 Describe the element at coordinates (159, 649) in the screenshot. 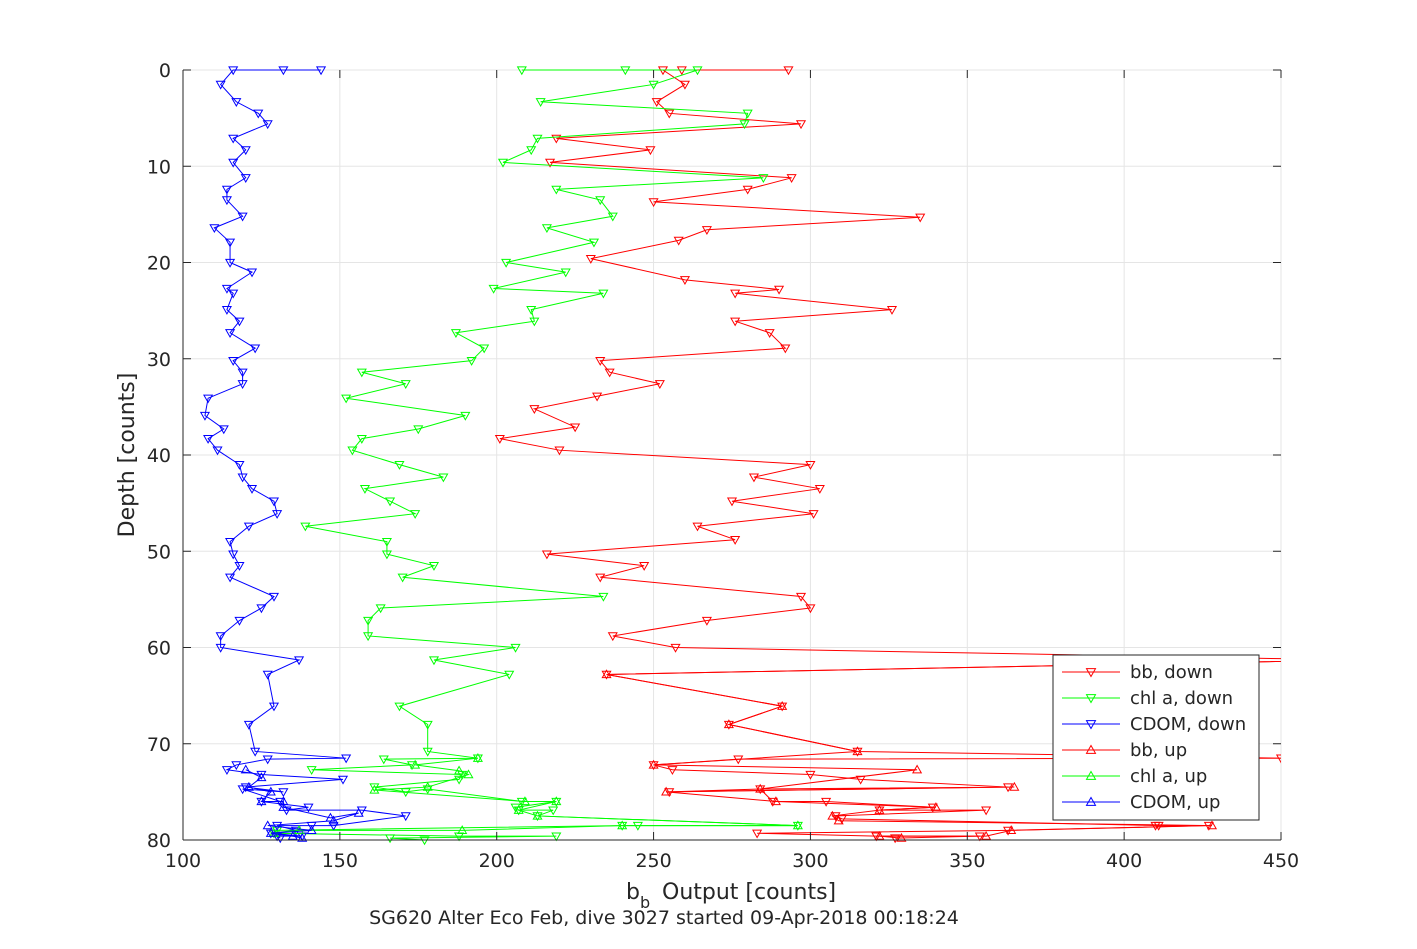

I see `y-tick-label: 60` at that location.